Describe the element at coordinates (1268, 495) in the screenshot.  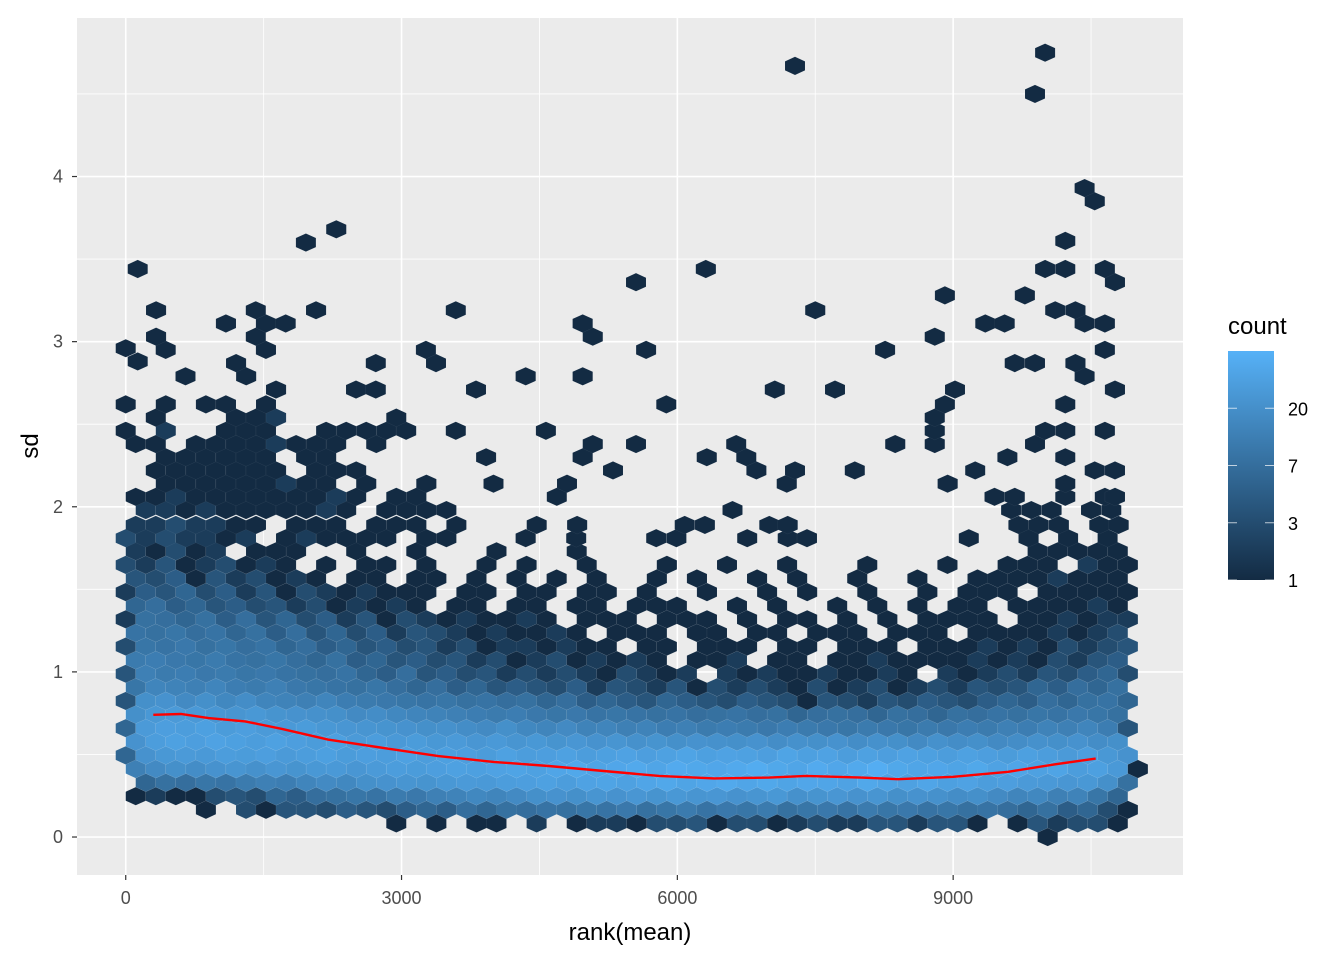
I see `legend-ticks: 1 3 7 20` at that location.